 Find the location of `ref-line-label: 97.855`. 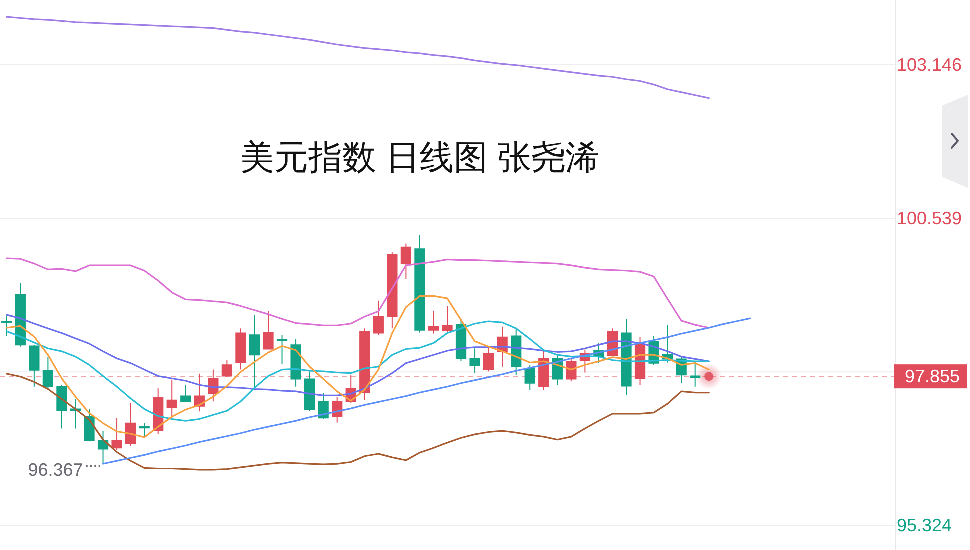

ref-line-label: 97.855 is located at coordinates (932, 376).